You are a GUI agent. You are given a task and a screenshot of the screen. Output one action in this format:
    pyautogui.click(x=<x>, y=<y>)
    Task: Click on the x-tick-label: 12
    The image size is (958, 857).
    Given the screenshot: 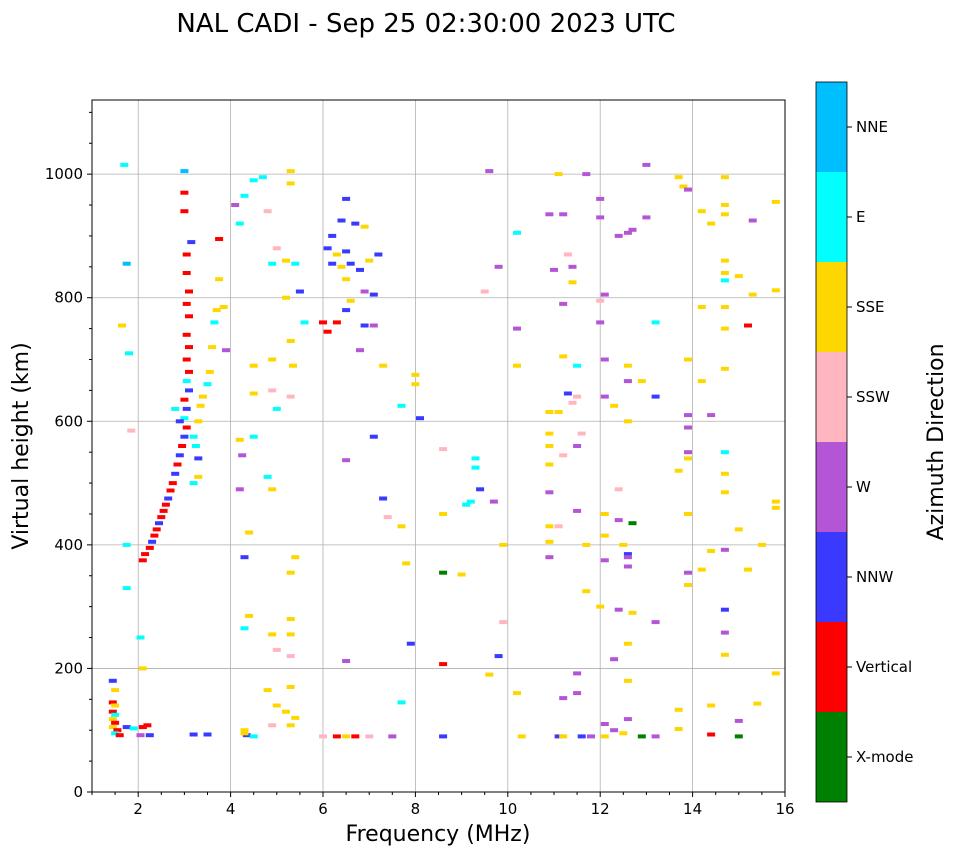 What is the action you would take?
    pyautogui.click(x=600, y=809)
    